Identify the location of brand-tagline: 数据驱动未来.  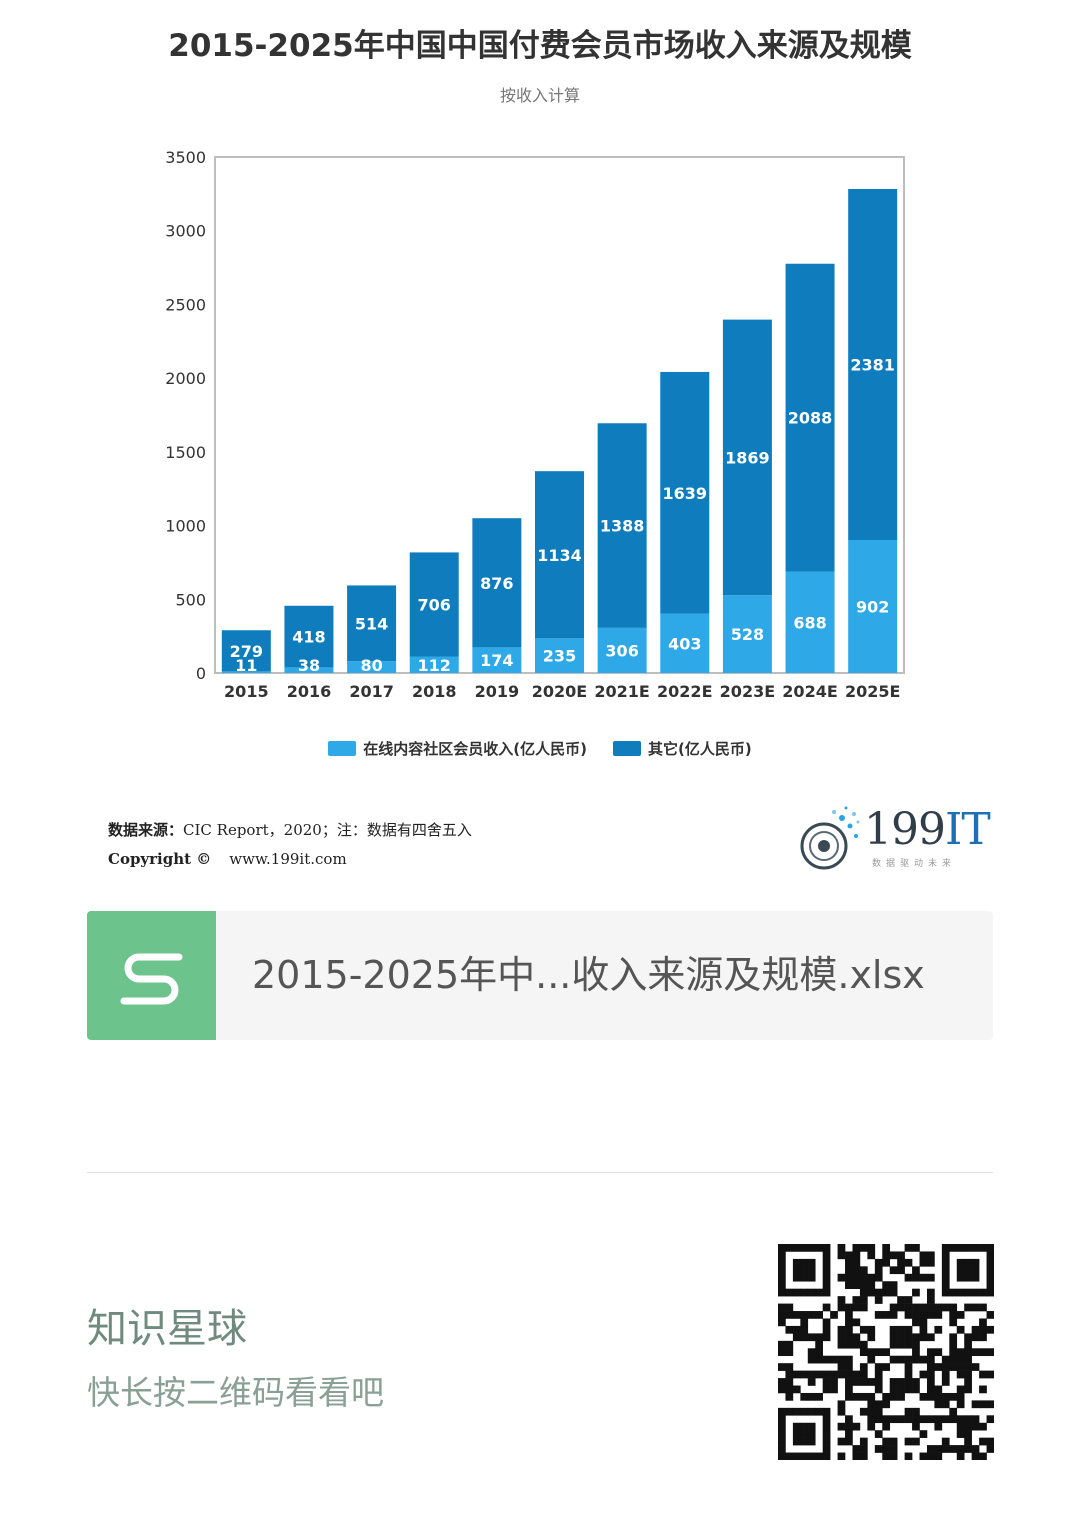
(914, 864).